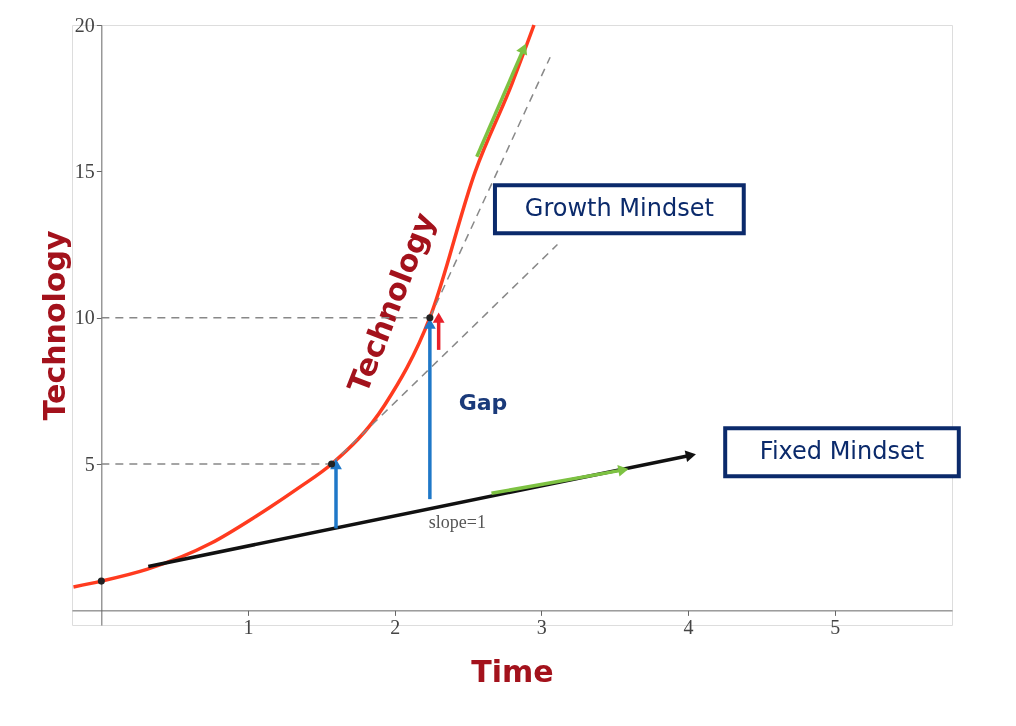 The width and height of the screenshot is (1016, 726). Describe the element at coordinates (688, 626) in the screenshot. I see `x-tick-label: 4` at that location.